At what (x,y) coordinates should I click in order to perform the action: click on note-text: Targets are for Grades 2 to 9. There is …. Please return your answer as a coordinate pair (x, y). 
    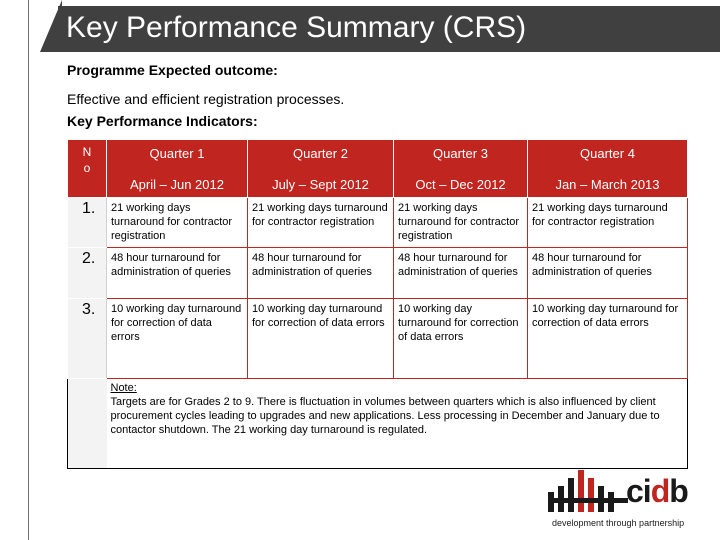
    Looking at the image, I should click on (385, 416).